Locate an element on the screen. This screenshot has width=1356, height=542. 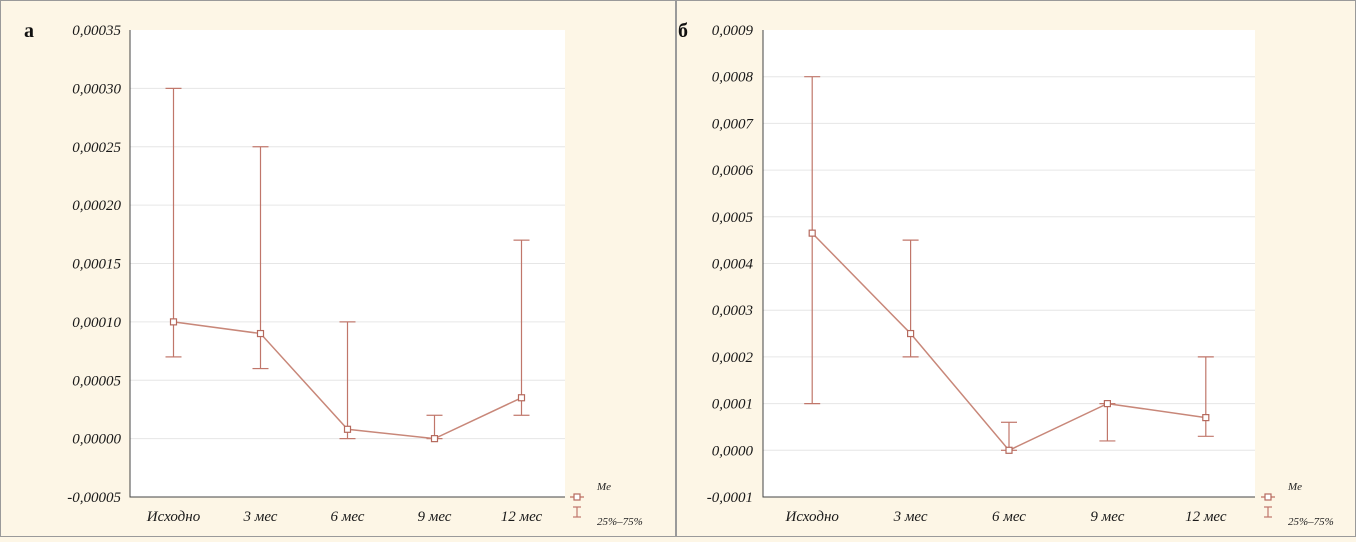
y-tick-label: 0,0006 is located at coordinates (733, 171).